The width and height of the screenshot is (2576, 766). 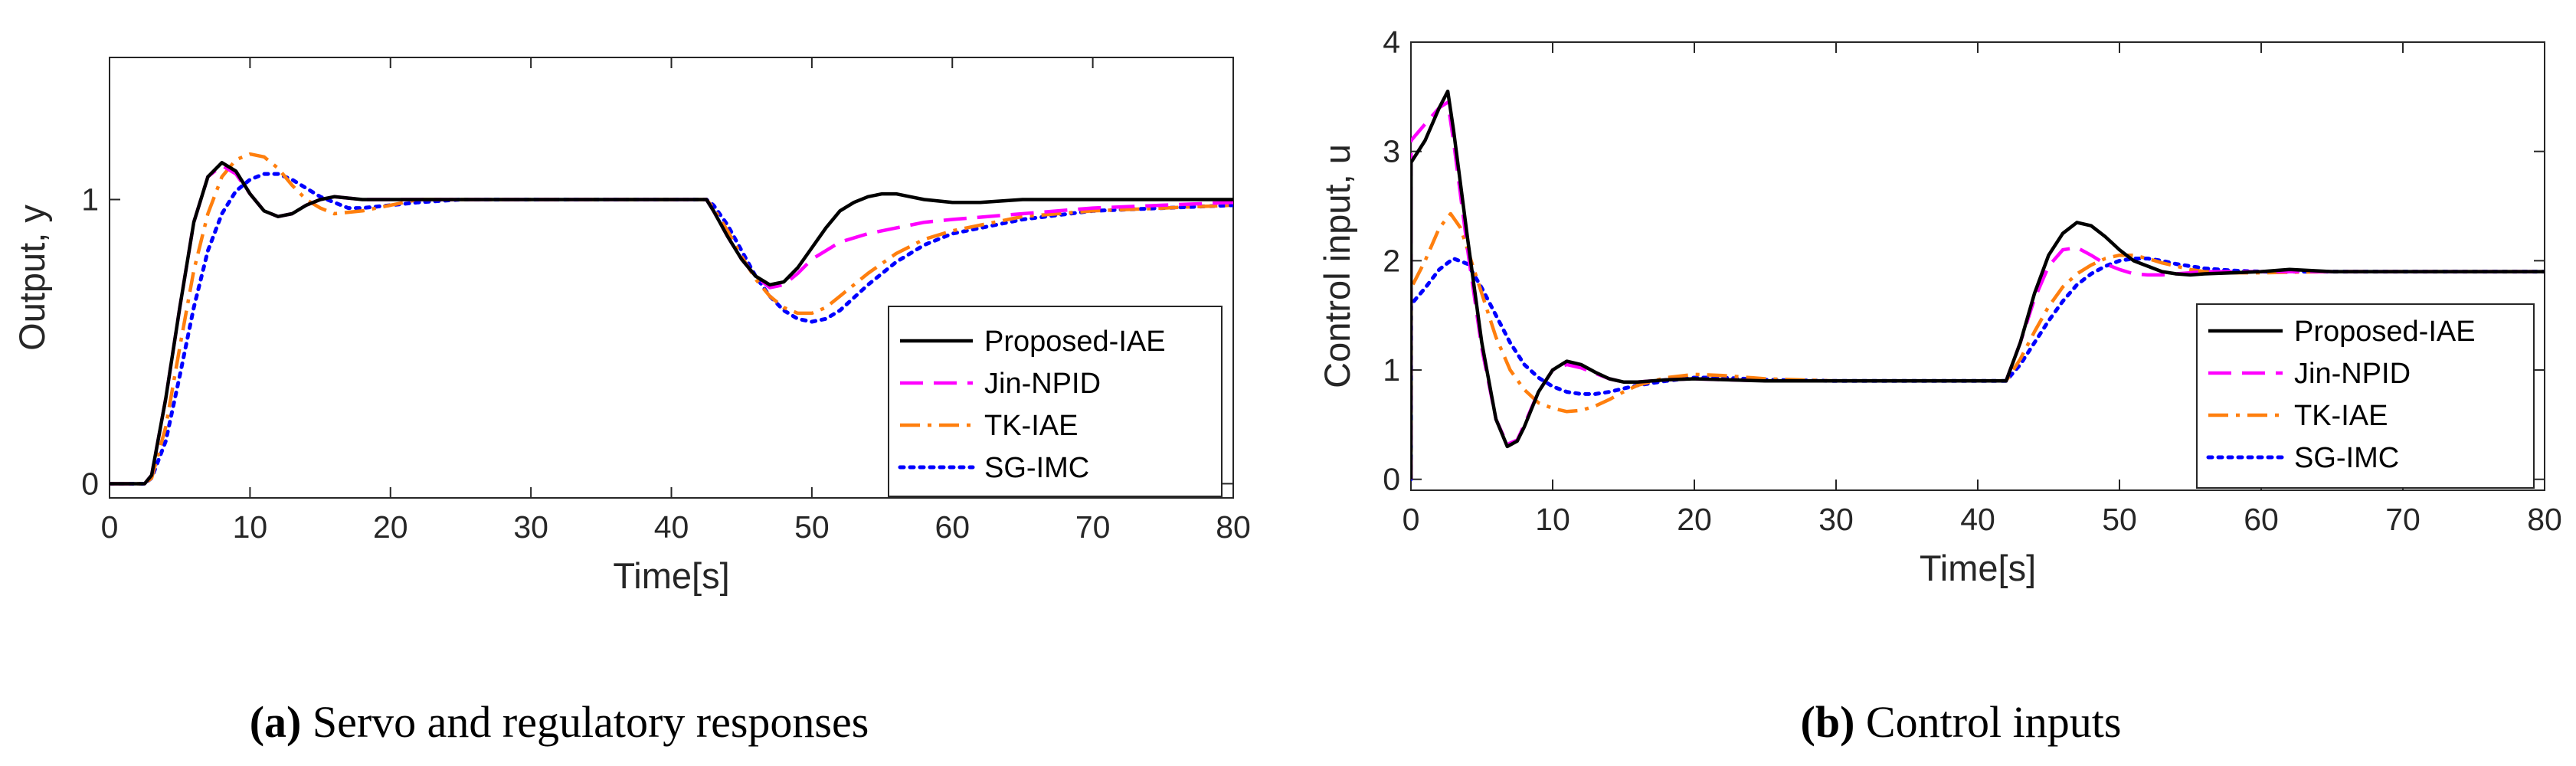 I want to click on x-tick-label-b-80: 80, so click(x=2544, y=520).